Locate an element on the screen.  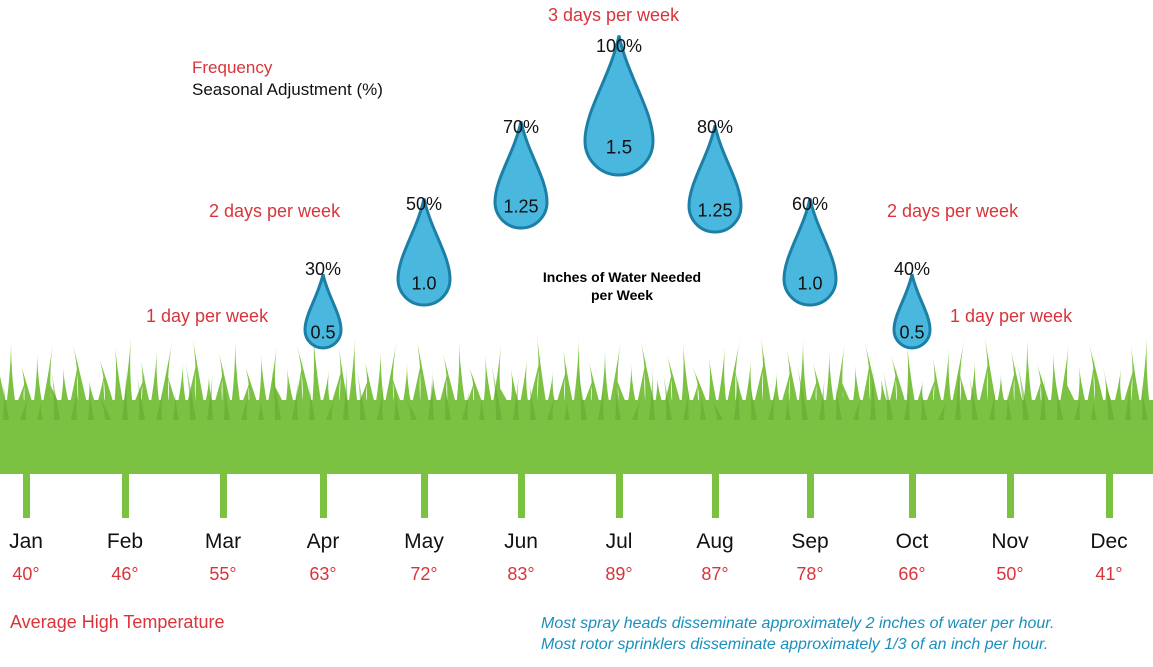
month-tick-sep is located at coordinates (810, 494).